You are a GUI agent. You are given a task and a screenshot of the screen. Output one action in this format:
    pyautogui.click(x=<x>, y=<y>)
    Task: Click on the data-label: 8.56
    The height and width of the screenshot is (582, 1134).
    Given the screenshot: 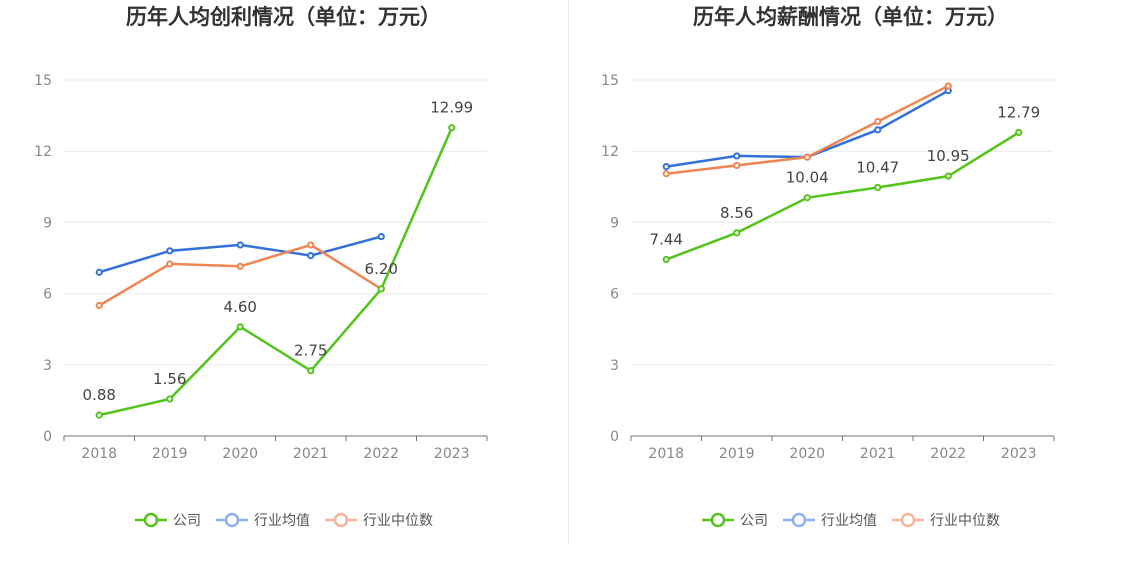 What is the action you would take?
    pyautogui.click(x=736, y=213)
    